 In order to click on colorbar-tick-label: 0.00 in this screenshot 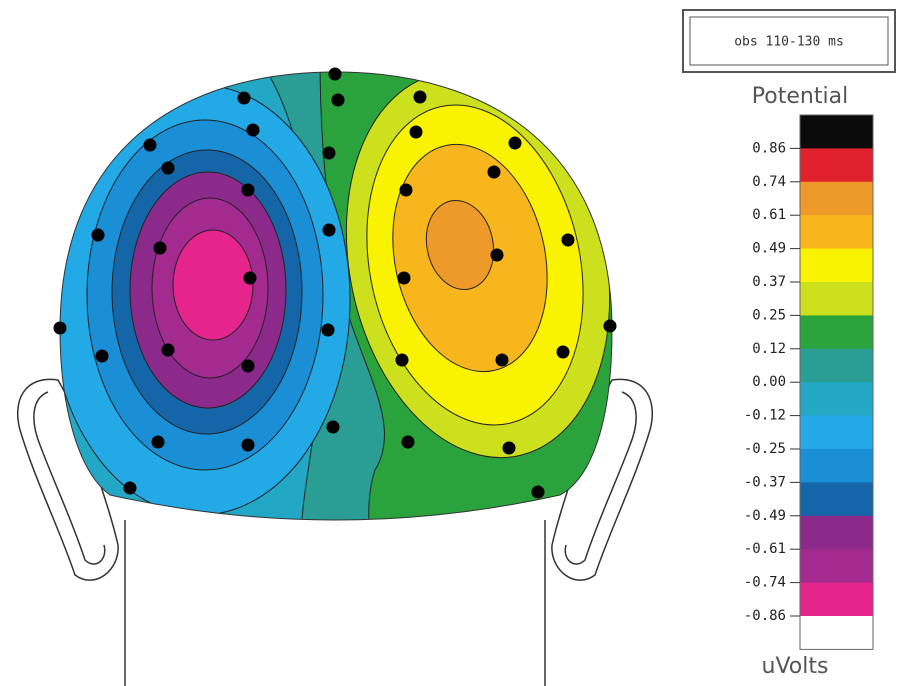, I will do `click(769, 382)`.